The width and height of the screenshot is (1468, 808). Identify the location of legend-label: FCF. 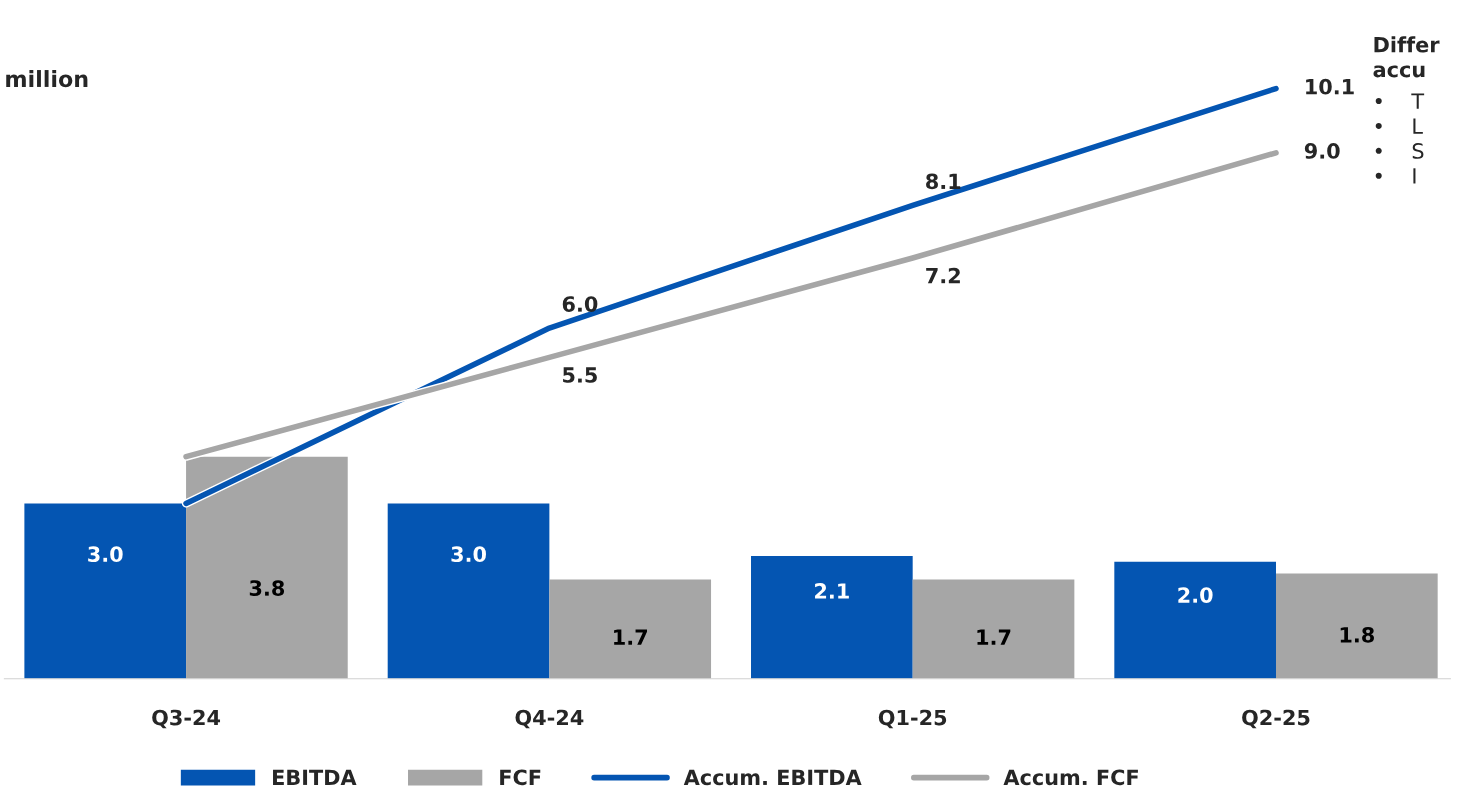
(520, 777).